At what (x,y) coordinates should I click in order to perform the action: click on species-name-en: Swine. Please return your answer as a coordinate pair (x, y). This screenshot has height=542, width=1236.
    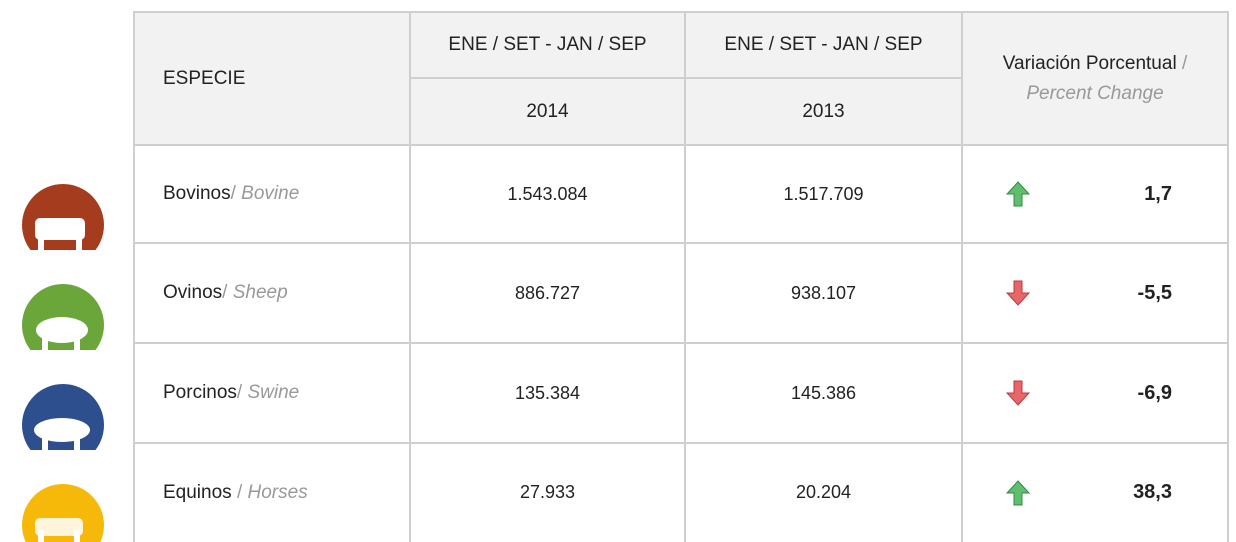
    Looking at the image, I should click on (273, 392).